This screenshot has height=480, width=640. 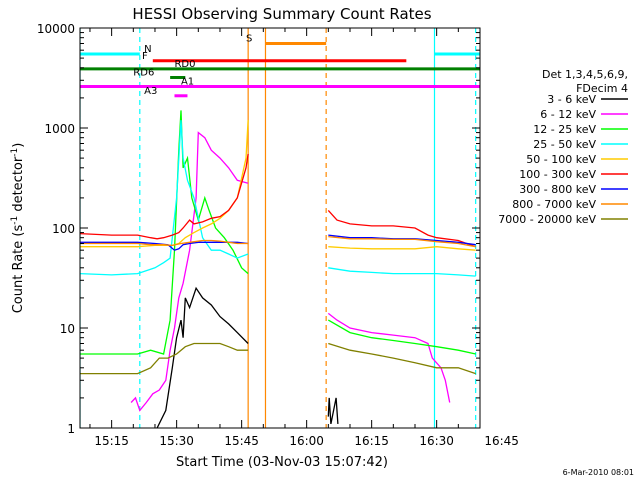 What do you see at coordinates (147, 49) in the screenshot?
I see `flag-label: N` at bounding box center [147, 49].